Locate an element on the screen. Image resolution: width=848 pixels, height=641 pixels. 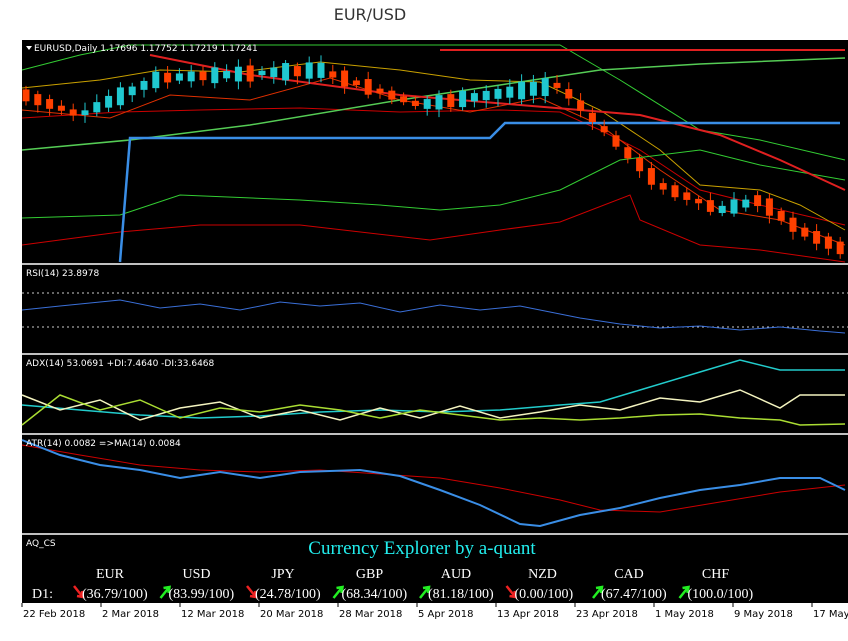
date-label: 22 Feb 2018 is located at coordinates (54, 614).